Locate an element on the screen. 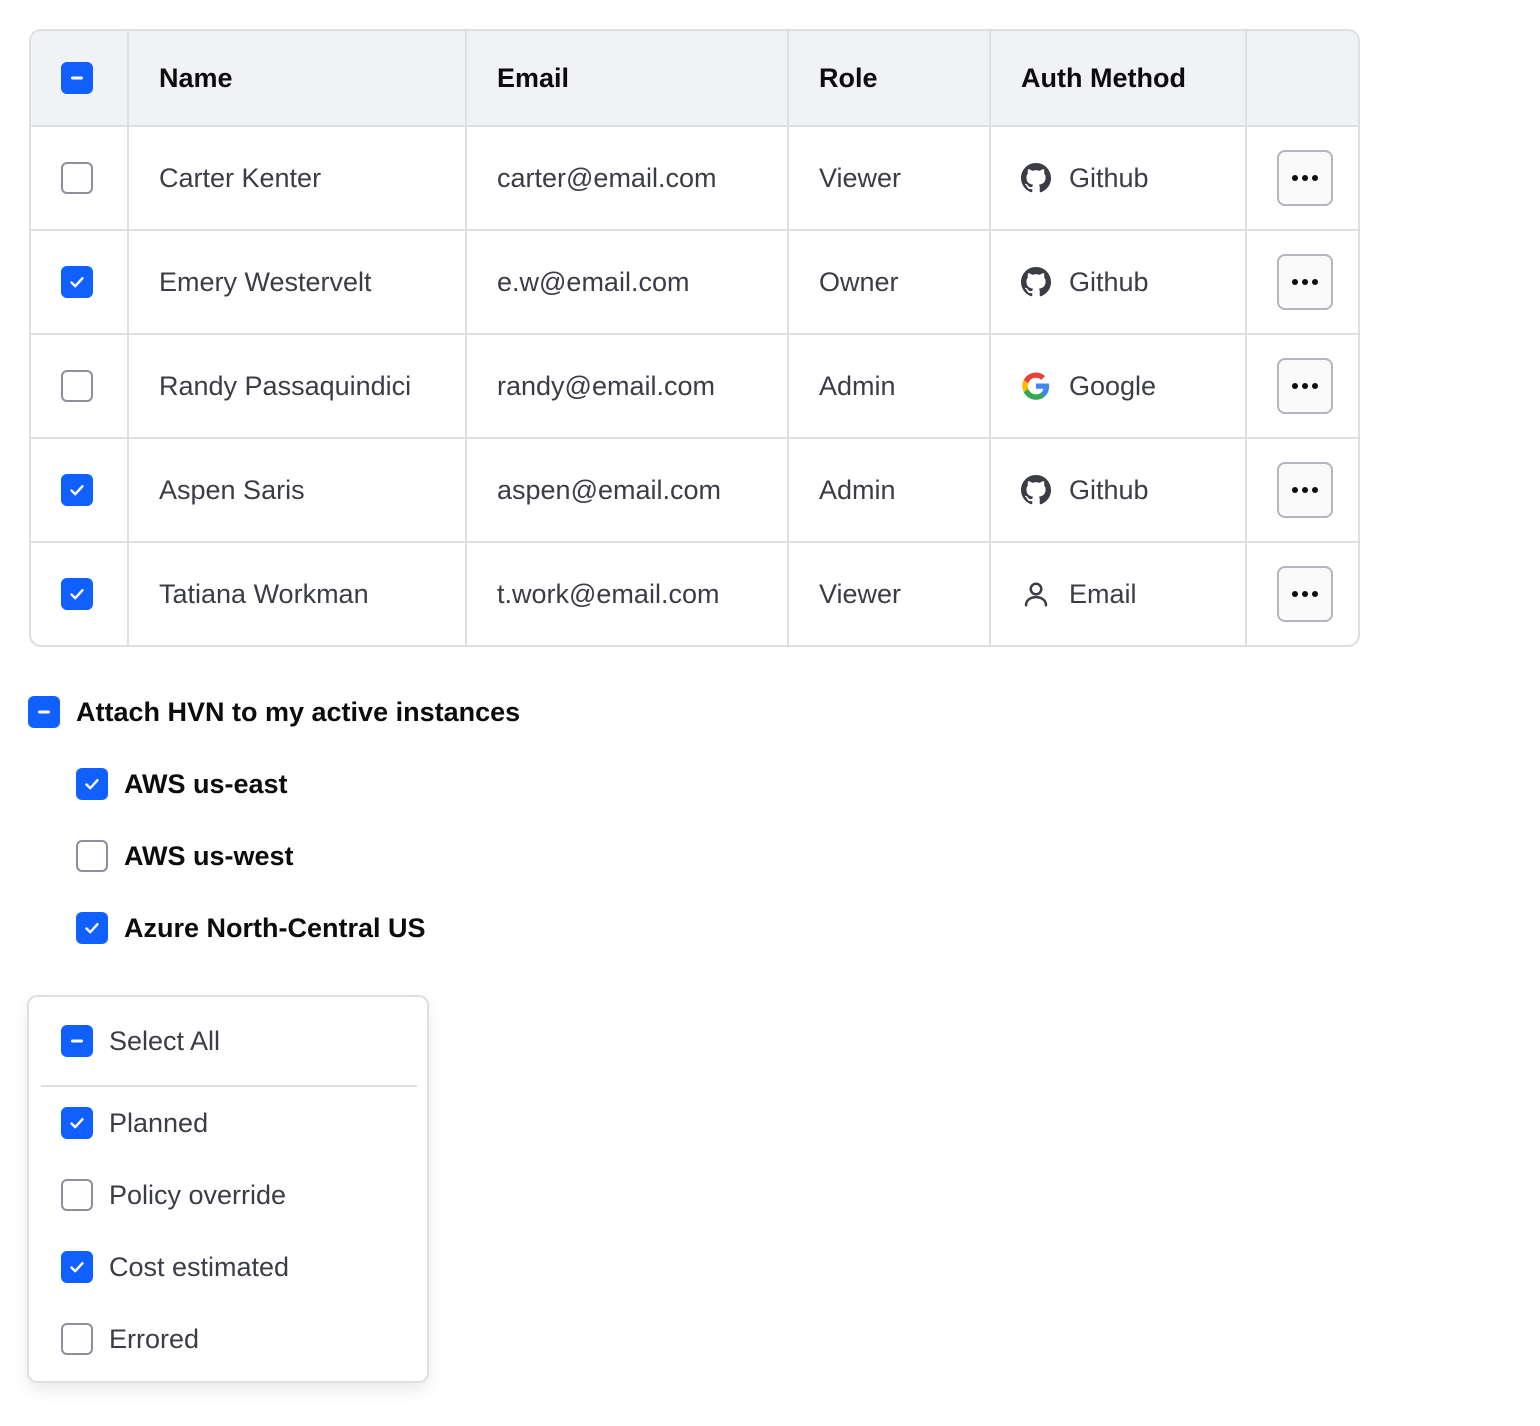 This screenshot has width=1540, height=1426. hvn-parent-checkbox: Attach HVN to my active instances is located at coordinates (274, 712).